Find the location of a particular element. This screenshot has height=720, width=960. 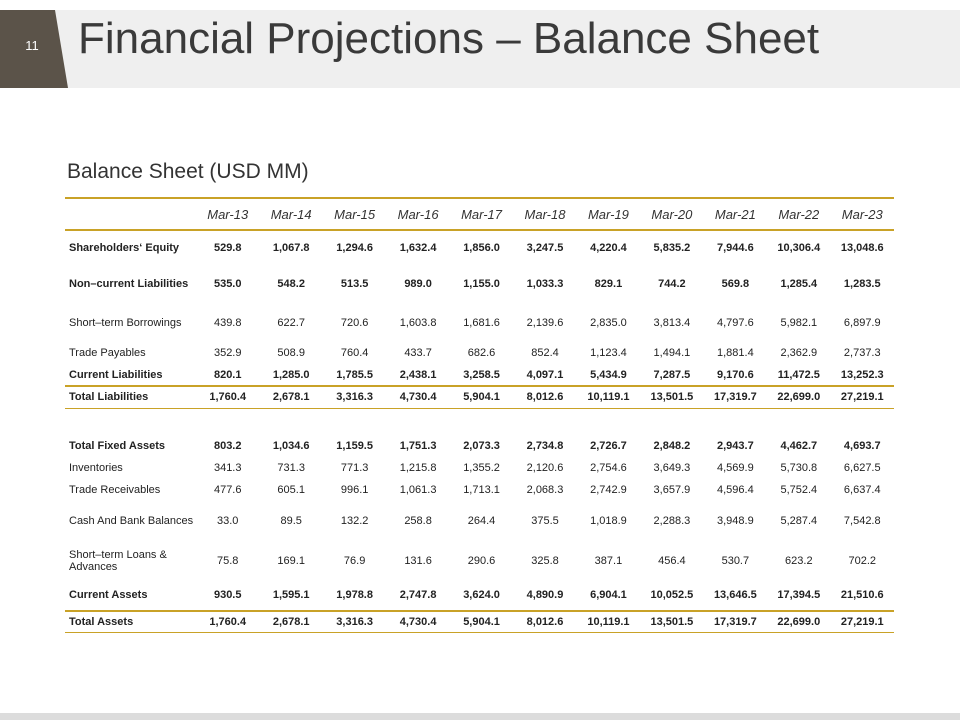

table-cell: 4,097.1 is located at coordinates (545, 374).